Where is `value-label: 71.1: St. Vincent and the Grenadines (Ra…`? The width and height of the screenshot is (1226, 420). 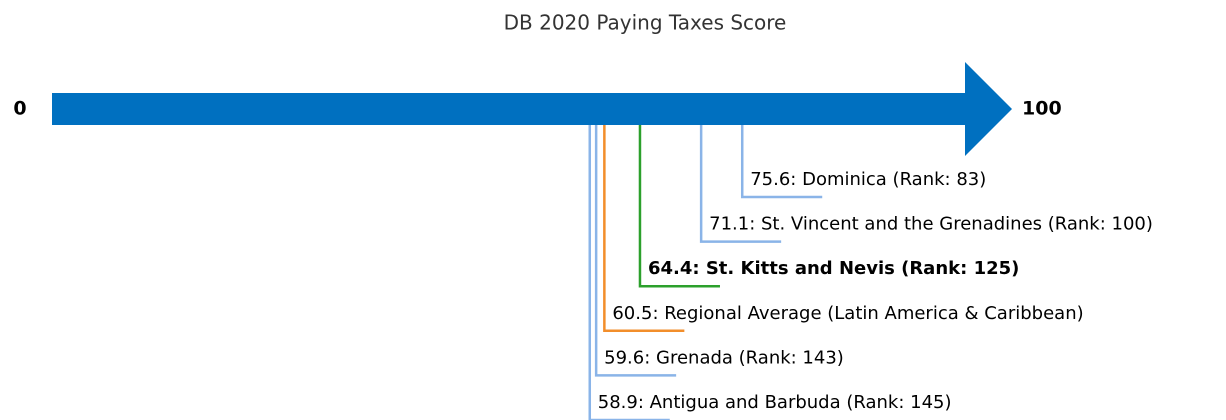 value-label: 71.1: St. Vincent and the Grenadines (Ra… is located at coordinates (931, 224).